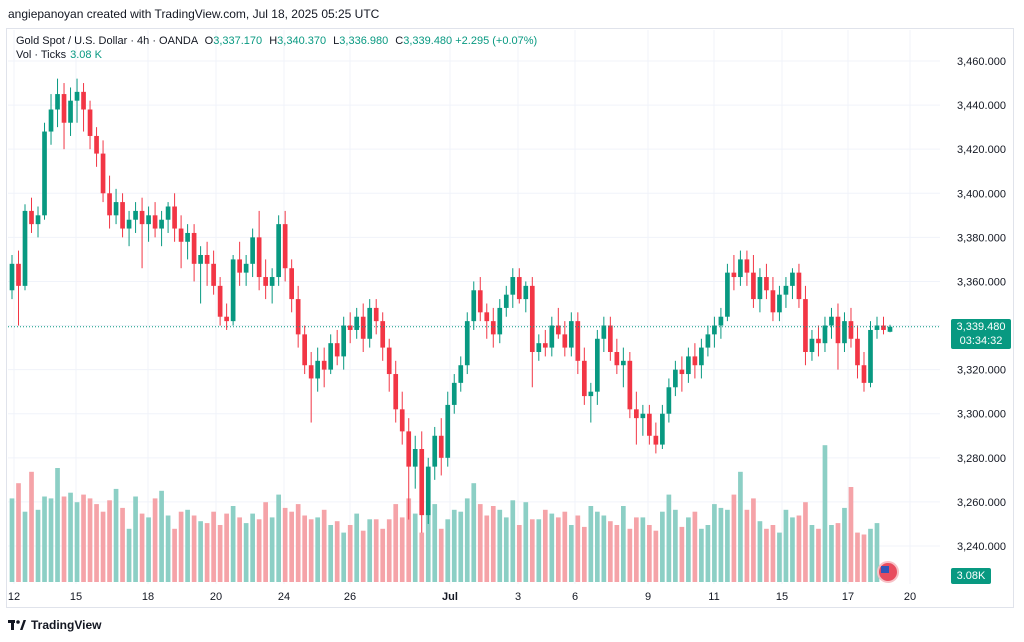 This screenshot has height=642, width=1024. I want to click on y-tick-label: 3,460.000, so click(981, 62).